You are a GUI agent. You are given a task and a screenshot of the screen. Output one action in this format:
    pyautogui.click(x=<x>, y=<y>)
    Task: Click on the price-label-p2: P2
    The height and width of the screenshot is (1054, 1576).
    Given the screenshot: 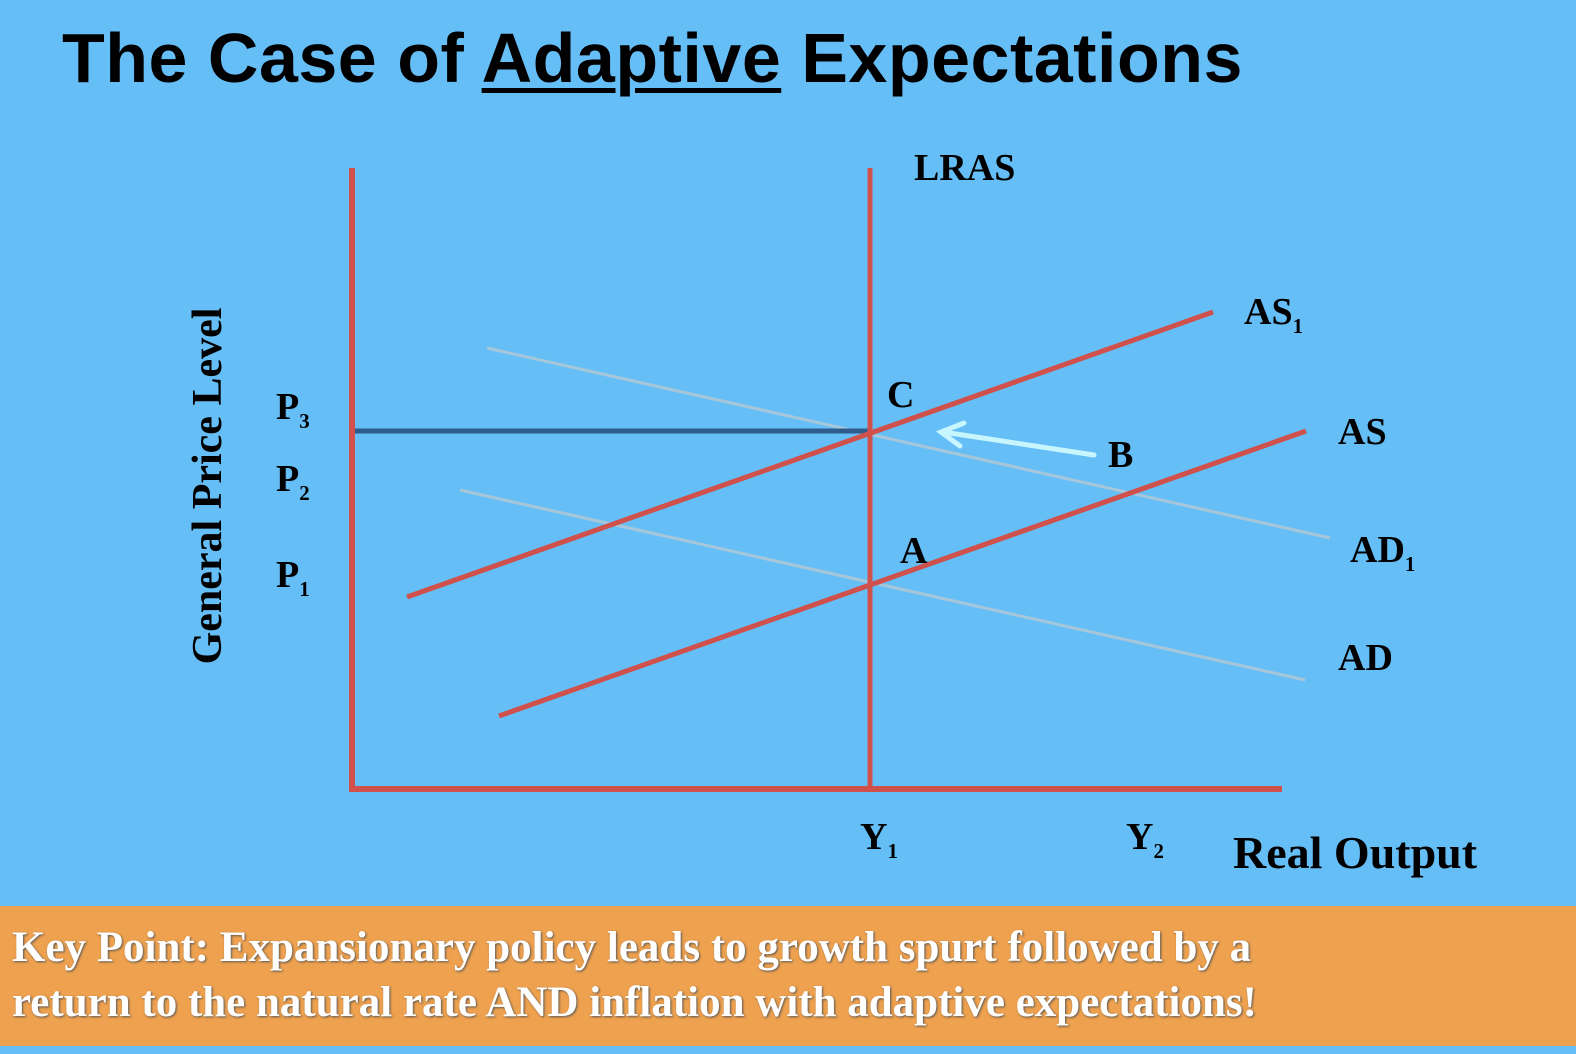 What is the action you would take?
    pyautogui.click(x=293, y=482)
    